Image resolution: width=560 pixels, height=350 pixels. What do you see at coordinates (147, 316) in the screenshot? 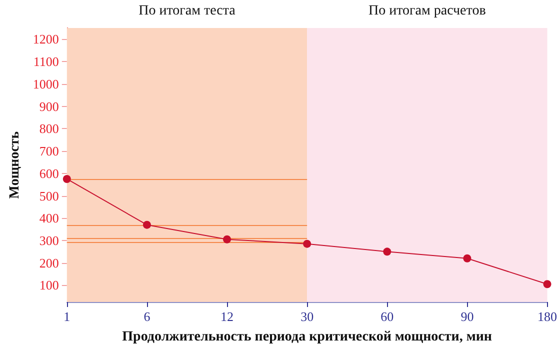
I see `x-tick-label: 6` at bounding box center [147, 316].